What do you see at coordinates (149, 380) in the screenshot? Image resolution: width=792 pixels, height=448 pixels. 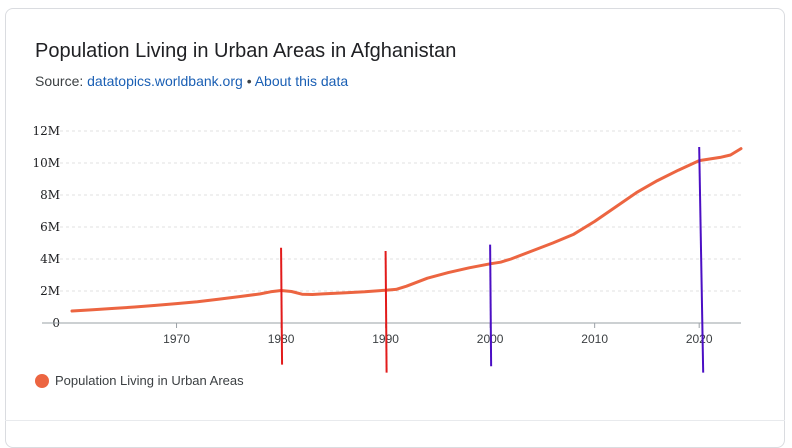 I see `legend-label: Population Living in Urban Areas` at bounding box center [149, 380].